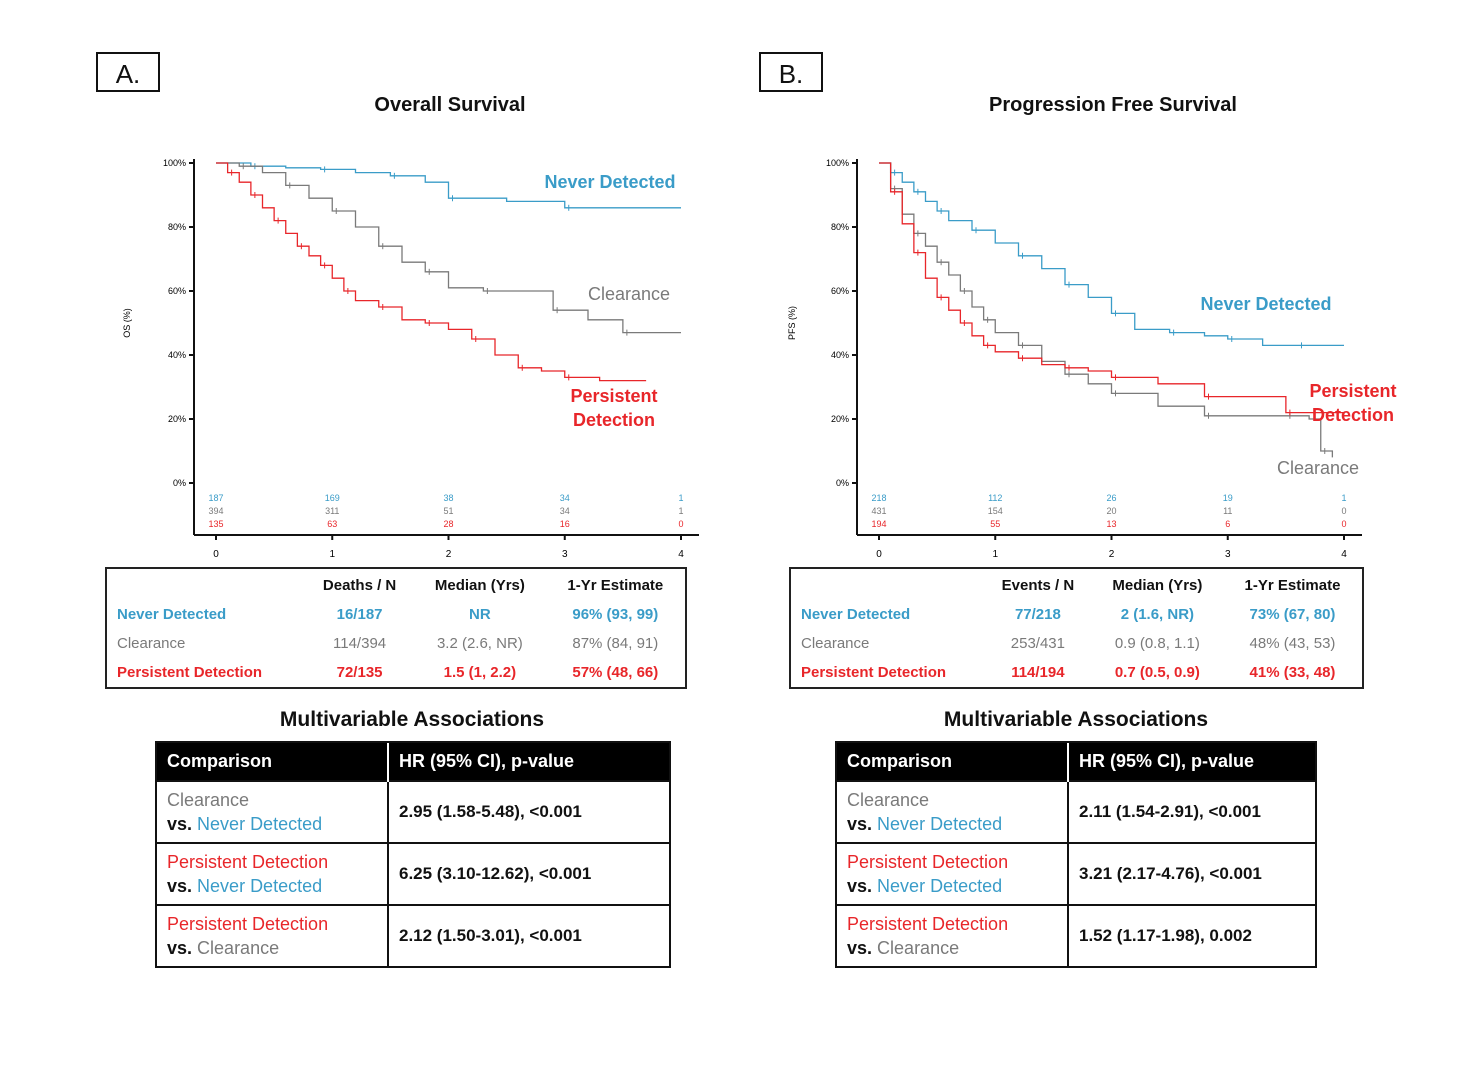  Describe the element at coordinates (879, 554) in the screenshot. I see `x-tick-label: 0` at that location.